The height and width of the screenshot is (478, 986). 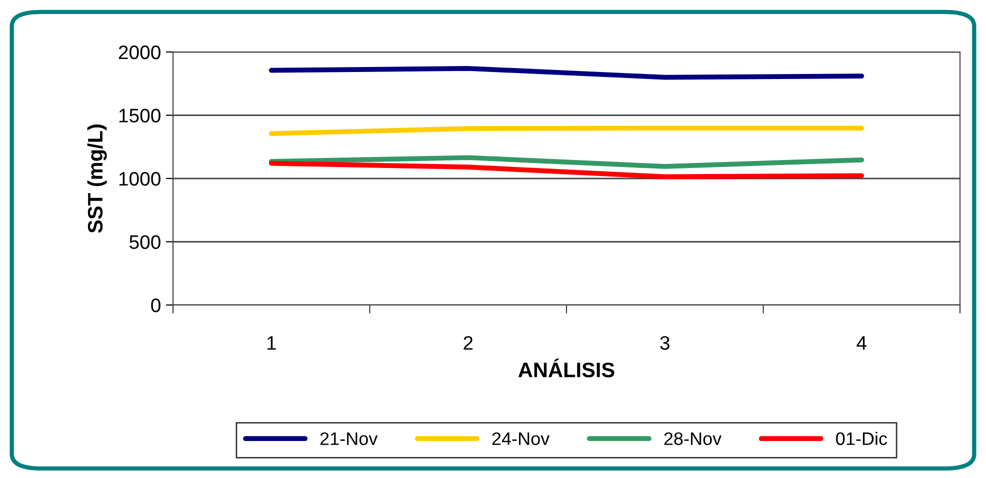 I want to click on x-tick-label: 1, so click(x=271, y=343).